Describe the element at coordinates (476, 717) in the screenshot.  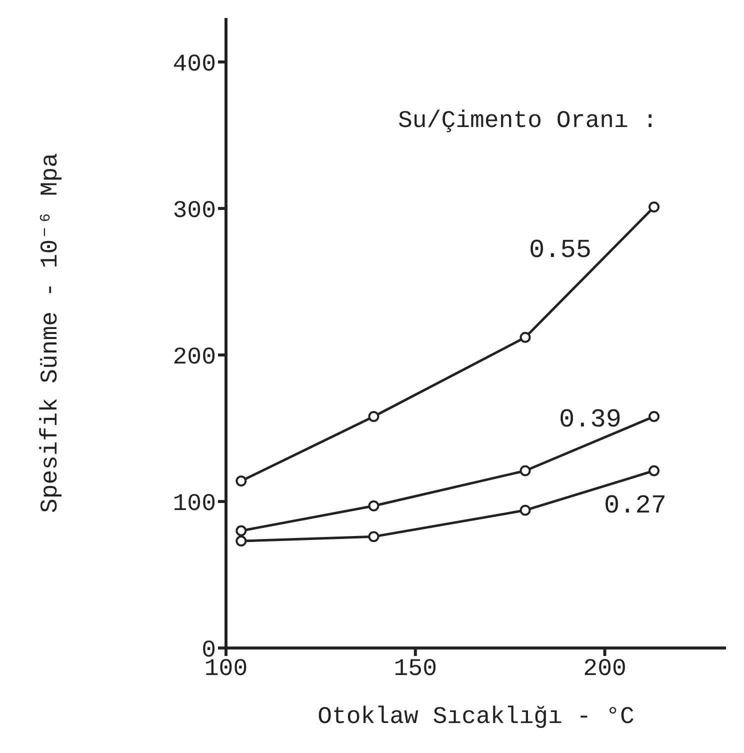
I see `x-axis-title: Otoklaw Sıcaklığı - °C` at that location.